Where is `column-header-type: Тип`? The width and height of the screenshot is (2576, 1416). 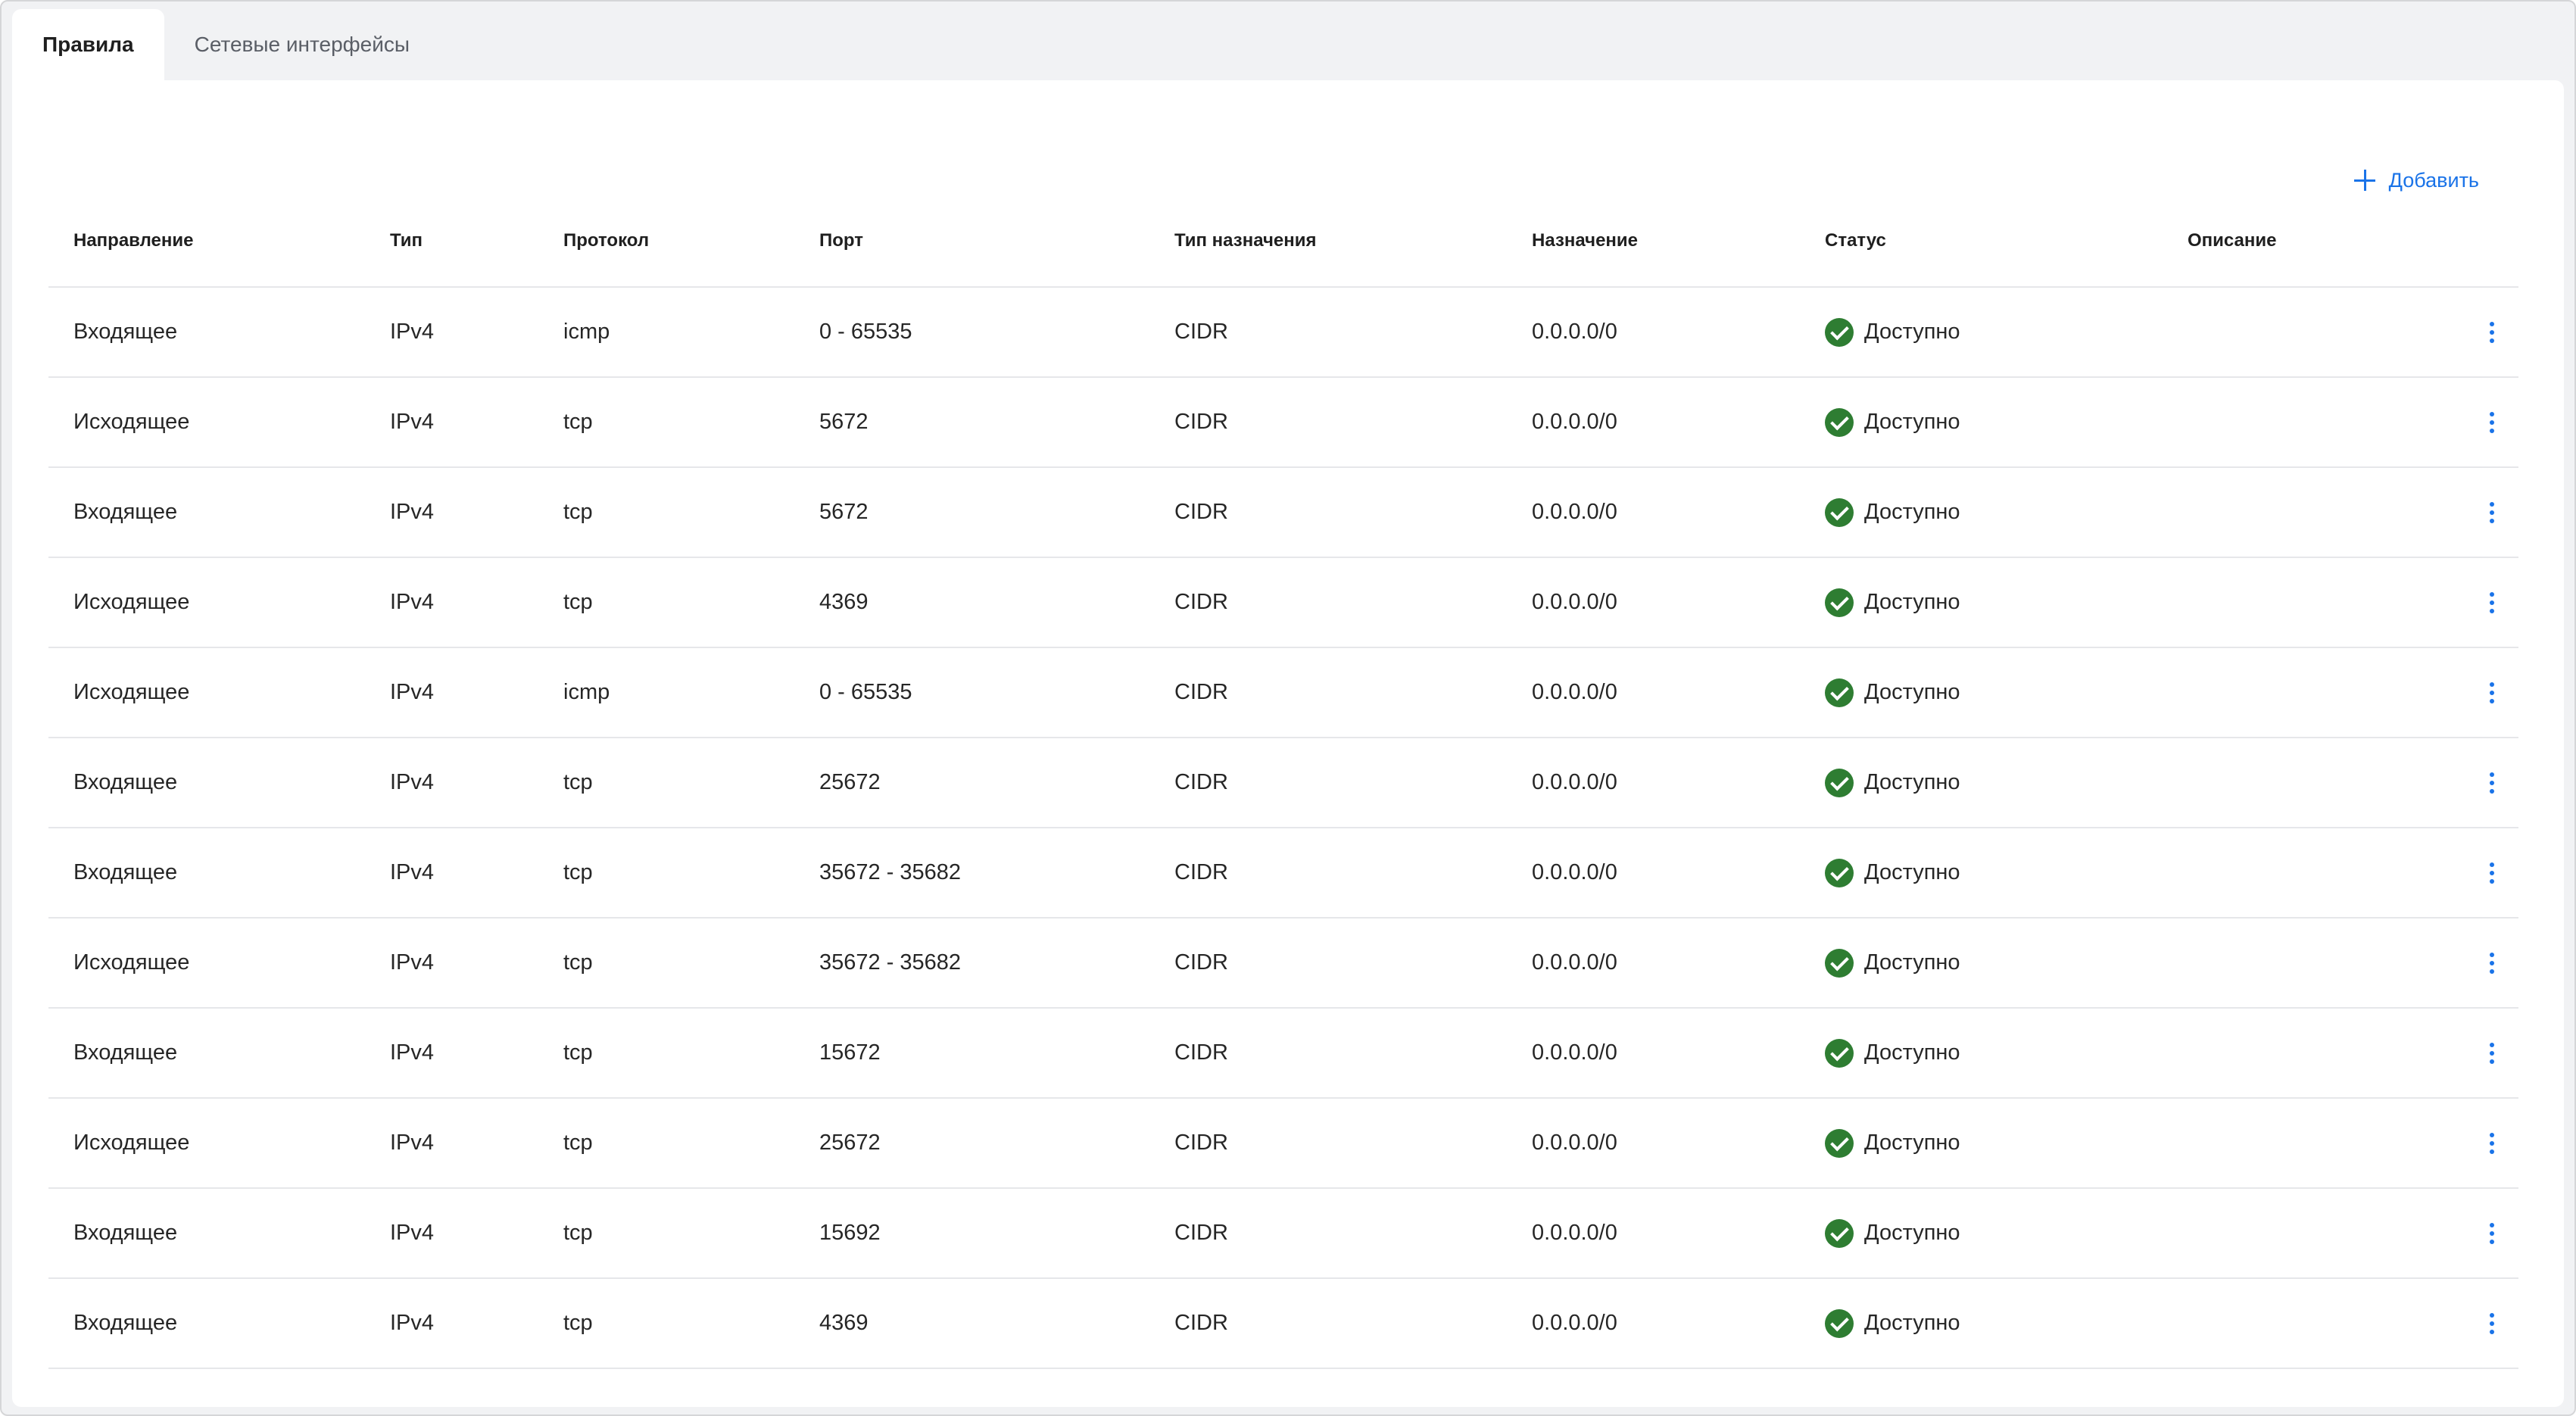 column-header-type: Тип is located at coordinates (451, 241).